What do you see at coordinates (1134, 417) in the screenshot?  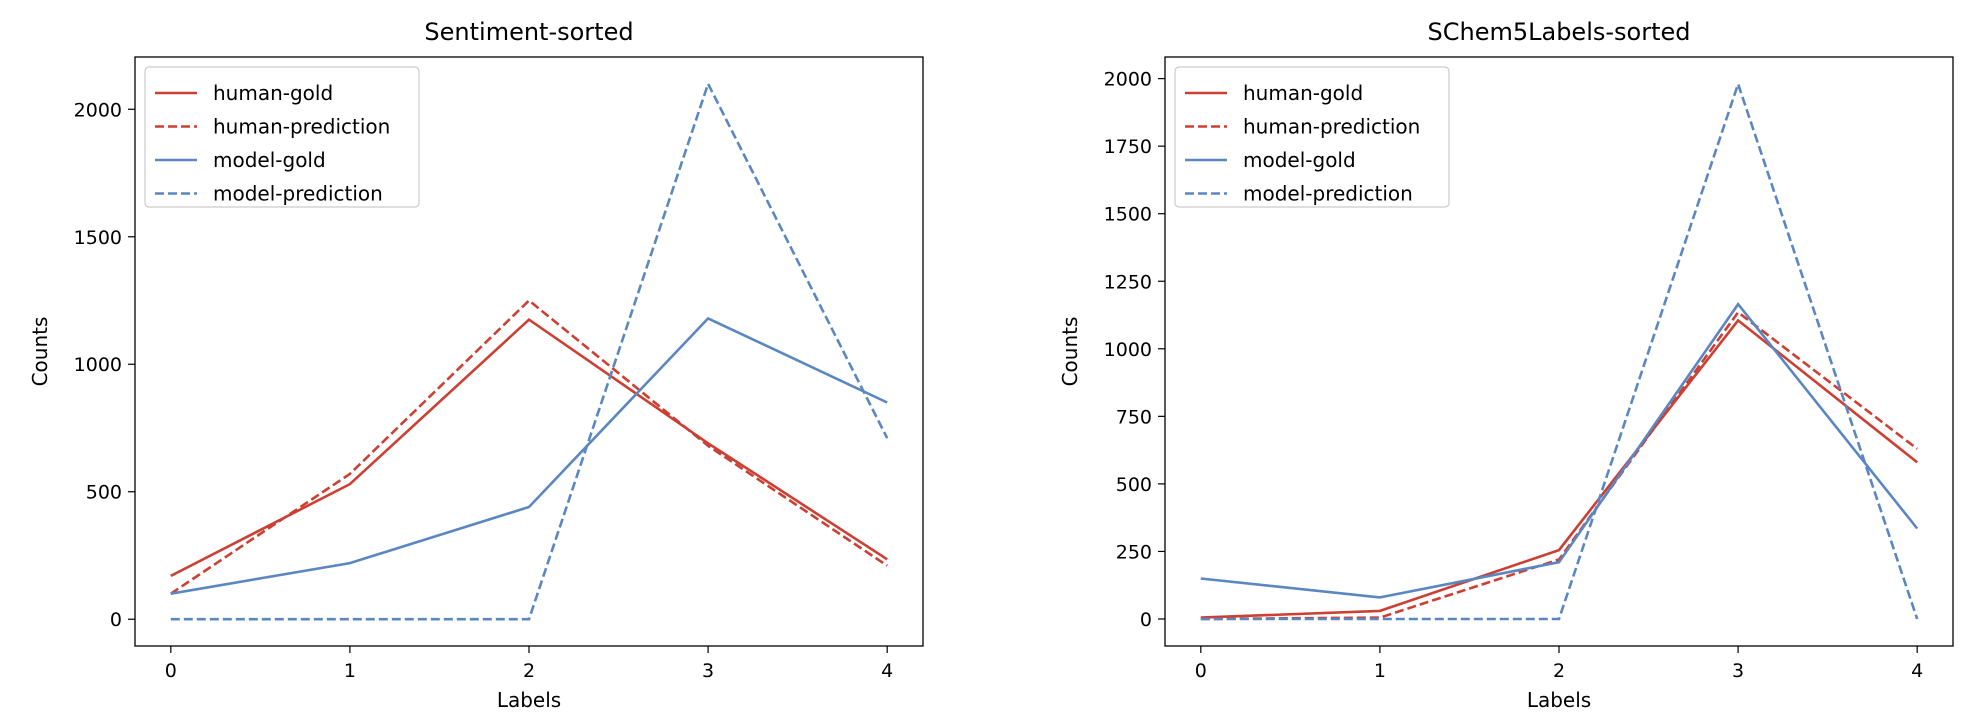 I see `y-tick-label: 750` at bounding box center [1134, 417].